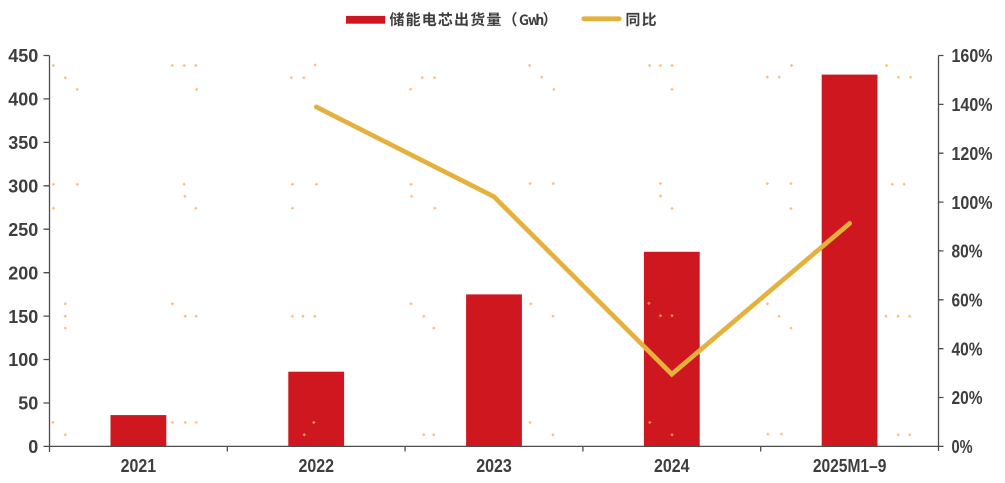  I want to click on svg-text: 80%, so click(967, 251).